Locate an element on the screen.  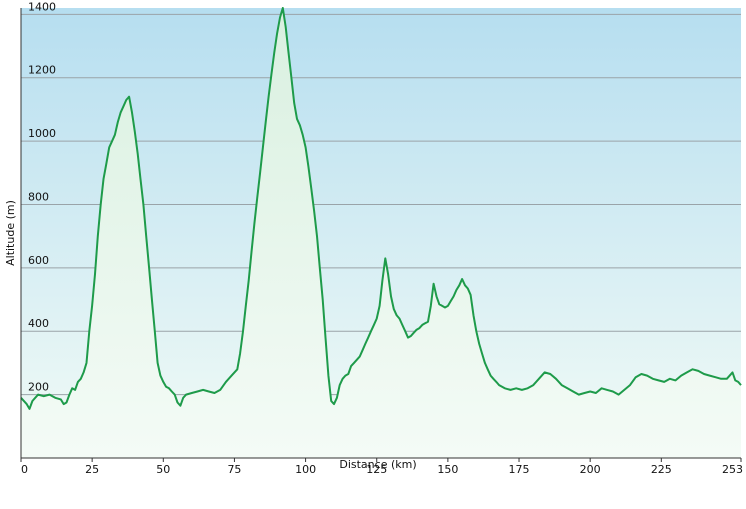
y-axis-ticks: 200 400 600 800 1000 1200 1400 is located at coordinates (42, 196).